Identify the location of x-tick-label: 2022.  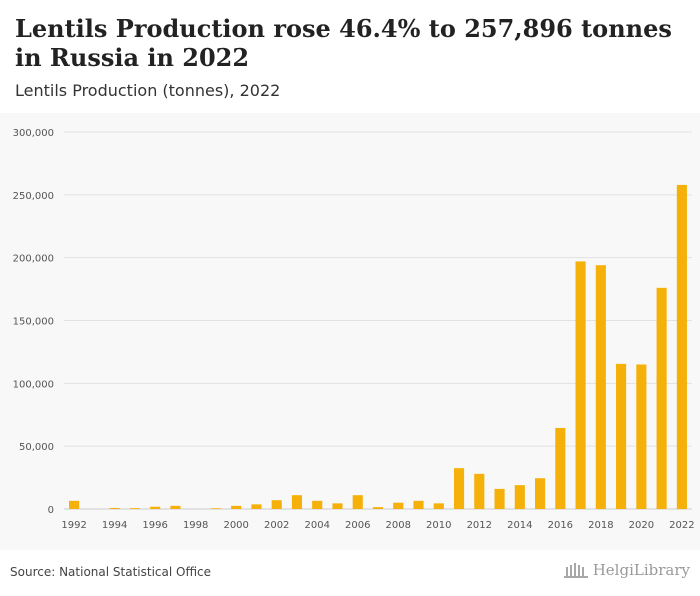
(681, 525).